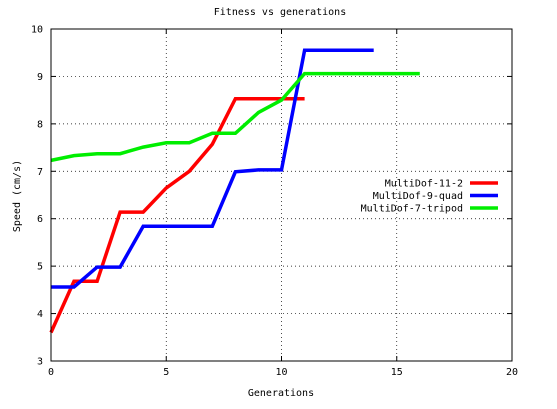  What do you see at coordinates (17, 196) in the screenshot?
I see `y-axis-title: Speed (cm/s)` at bounding box center [17, 196].